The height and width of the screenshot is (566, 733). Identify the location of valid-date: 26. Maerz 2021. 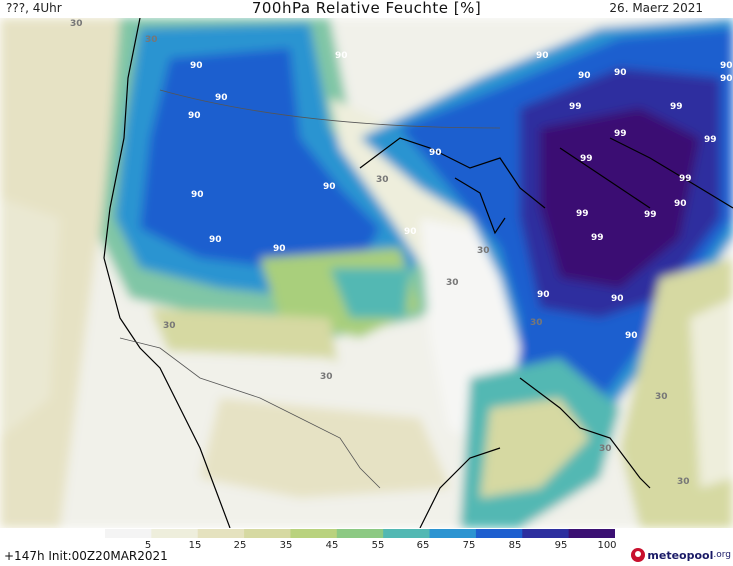
(656, 8).